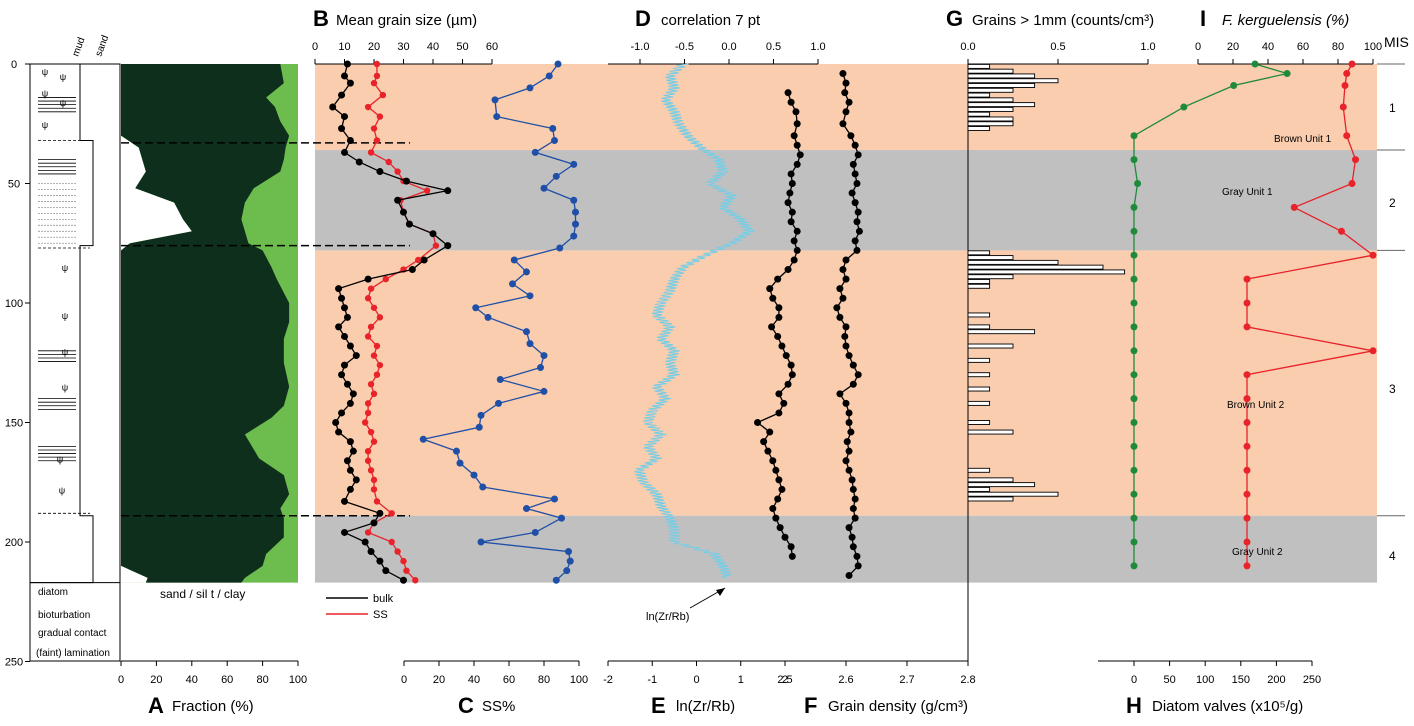  I want to click on panel-a-tick-label: 40, so click(192, 680).